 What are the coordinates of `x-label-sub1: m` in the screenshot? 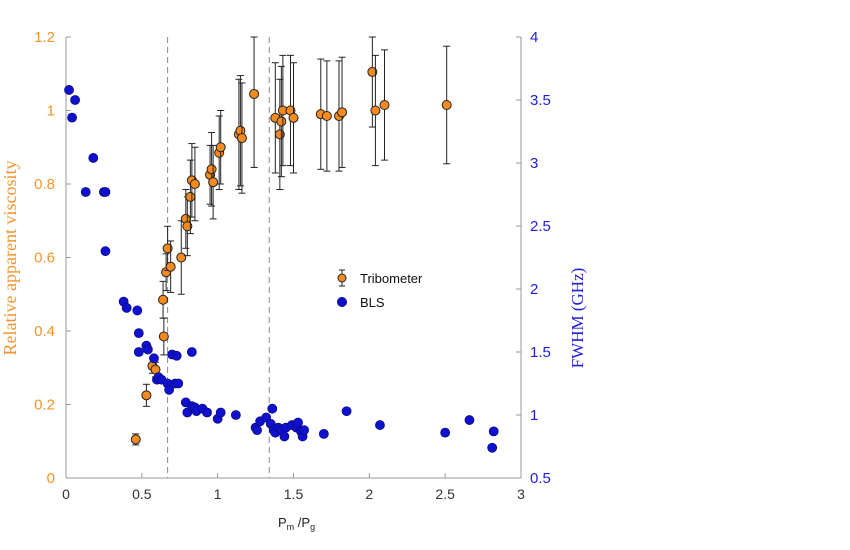 It's located at (291, 527).